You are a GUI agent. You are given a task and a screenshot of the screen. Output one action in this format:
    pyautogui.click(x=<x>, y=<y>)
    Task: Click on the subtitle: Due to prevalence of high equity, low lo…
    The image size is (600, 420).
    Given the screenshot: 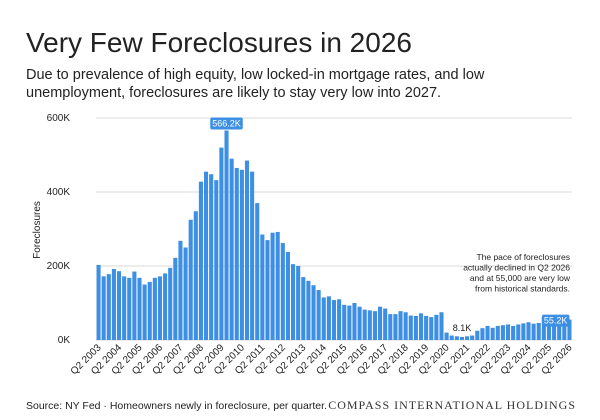 What is the action you would take?
    pyautogui.click(x=255, y=75)
    